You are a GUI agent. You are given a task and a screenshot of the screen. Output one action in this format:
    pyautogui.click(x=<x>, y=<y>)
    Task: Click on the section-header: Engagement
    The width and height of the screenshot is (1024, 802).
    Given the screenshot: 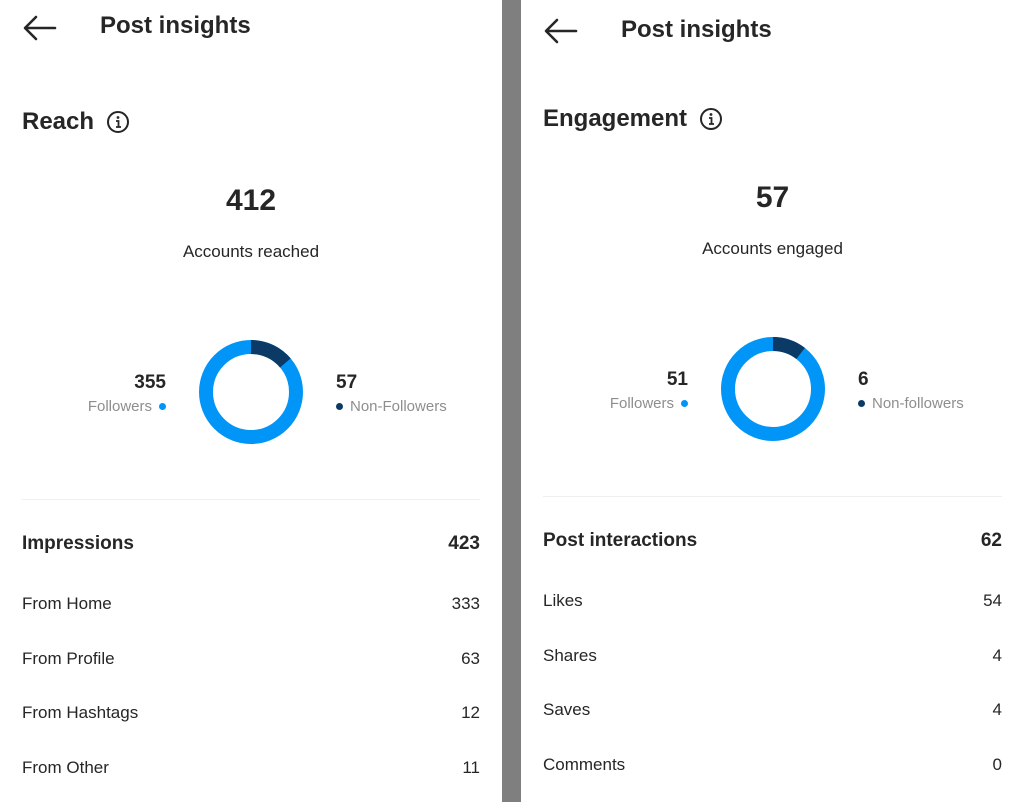 What is the action you would take?
    pyautogui.click(x=633, y=119)
    